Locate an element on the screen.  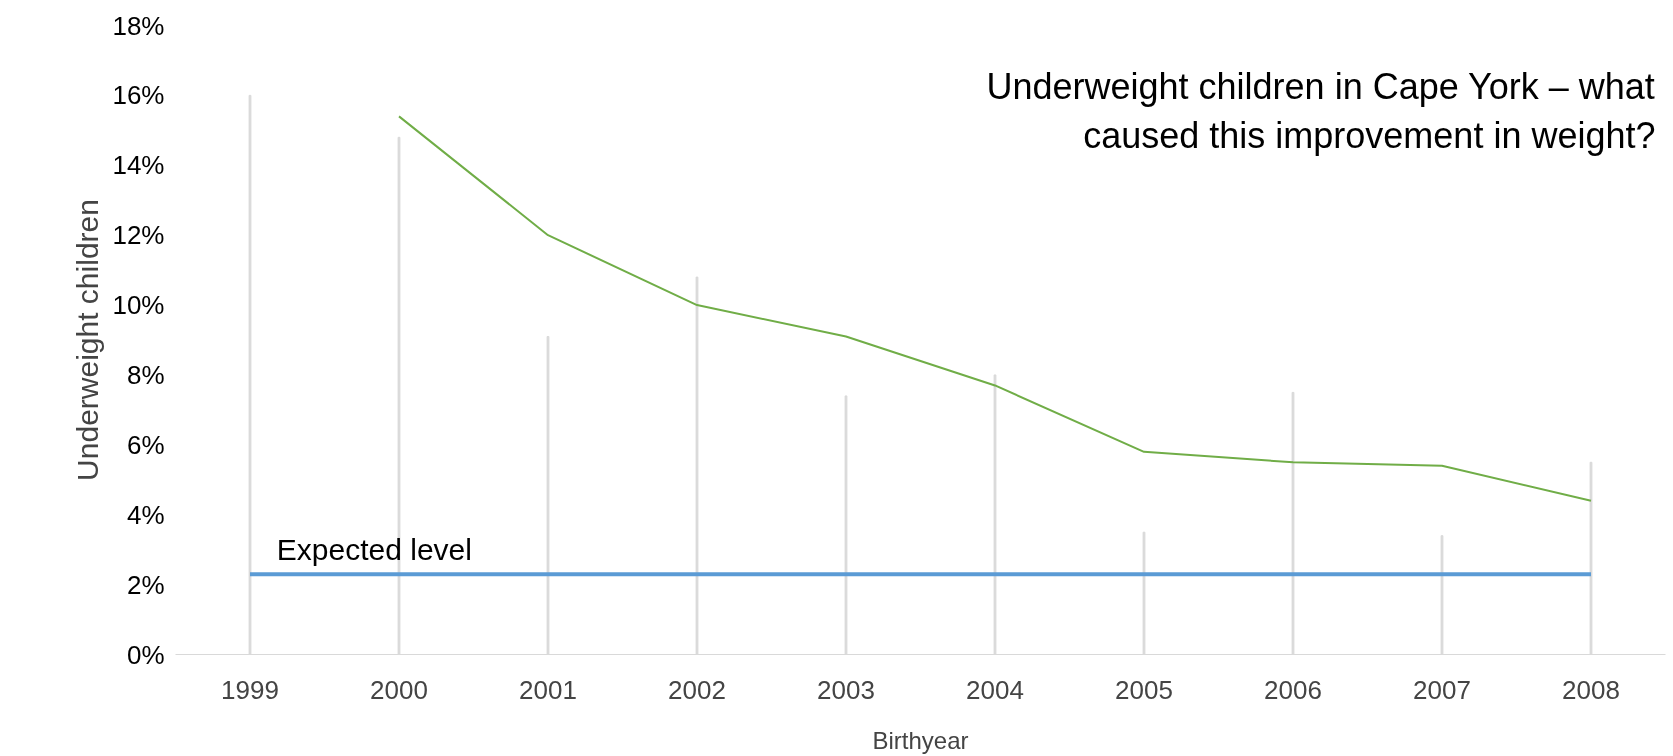
ref-line-label: Expected level is located at coordinates (374, 550).